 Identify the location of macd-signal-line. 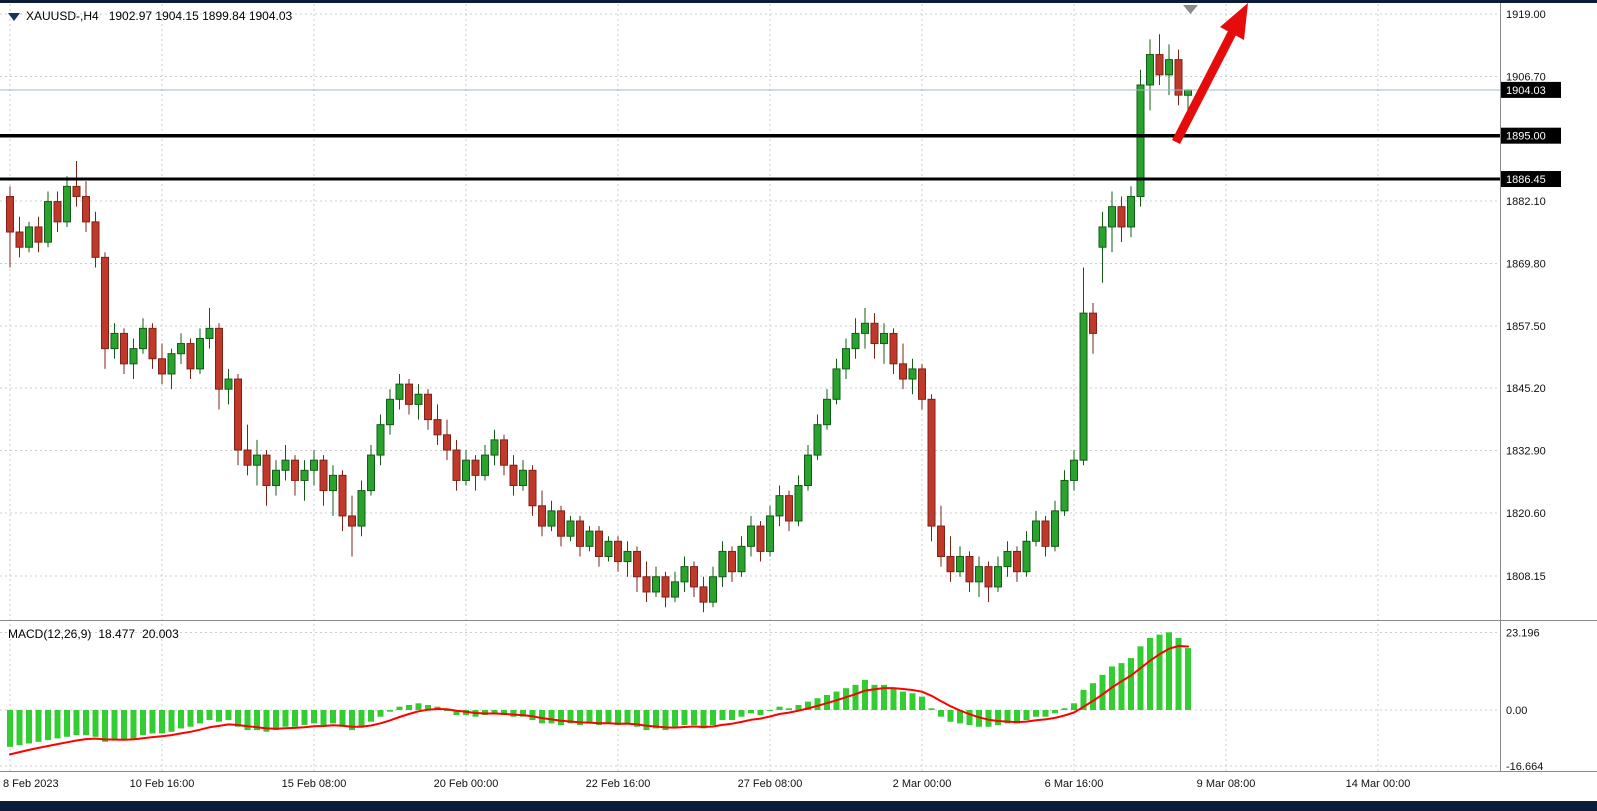
(599, 700).